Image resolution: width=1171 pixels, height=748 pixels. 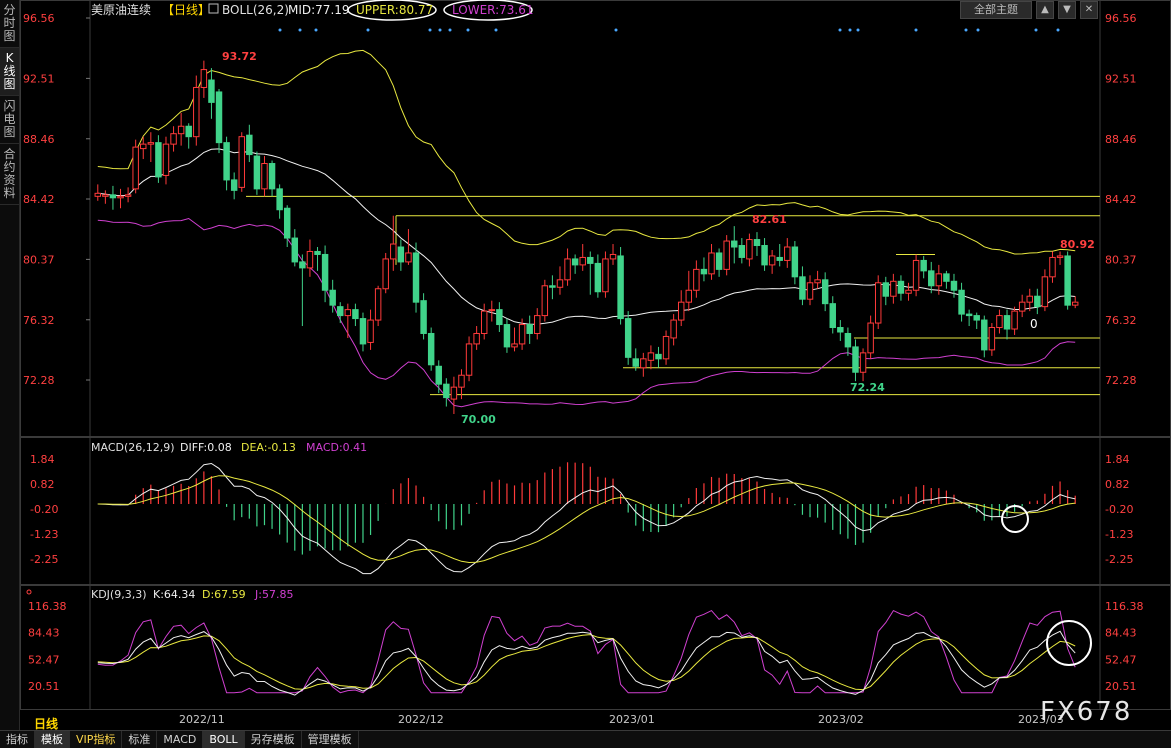 I want to click on tab-boll: BOLL, so click(x=224, y=739).